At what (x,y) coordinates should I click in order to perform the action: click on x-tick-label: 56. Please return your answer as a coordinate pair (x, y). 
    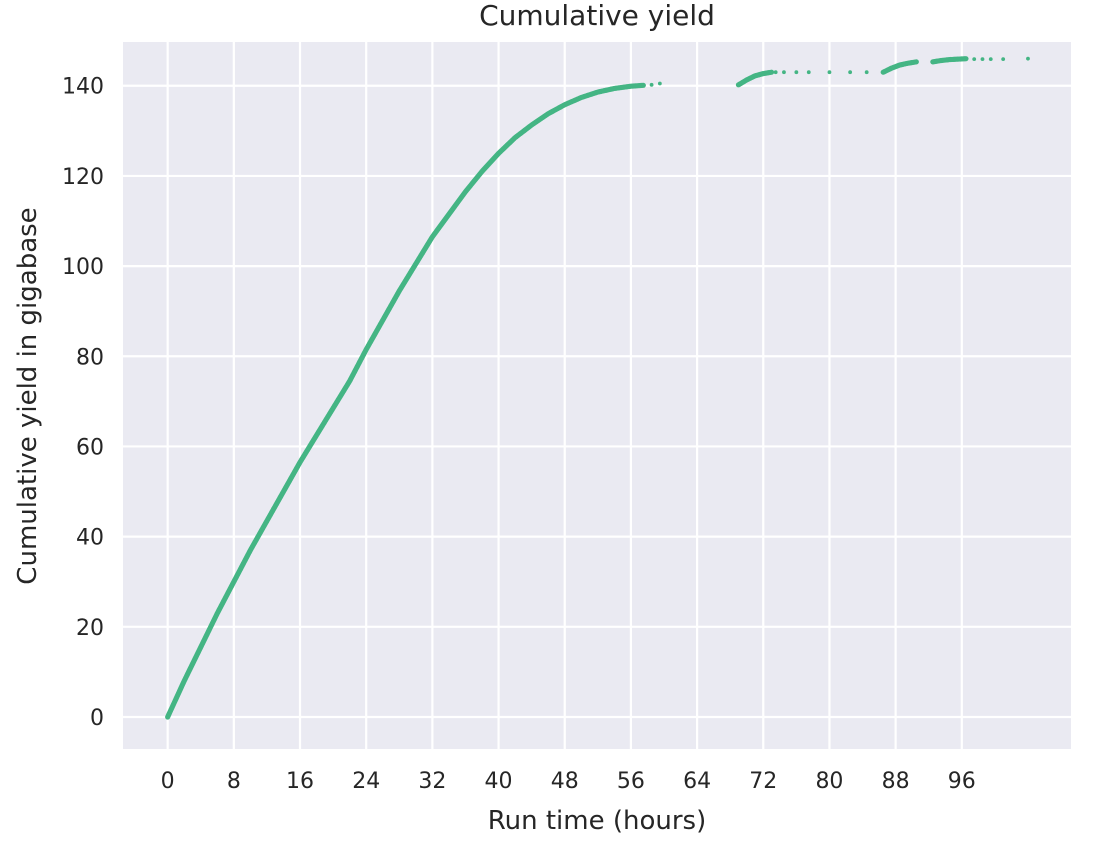
    Looking at the image, I should click on (631, 781).